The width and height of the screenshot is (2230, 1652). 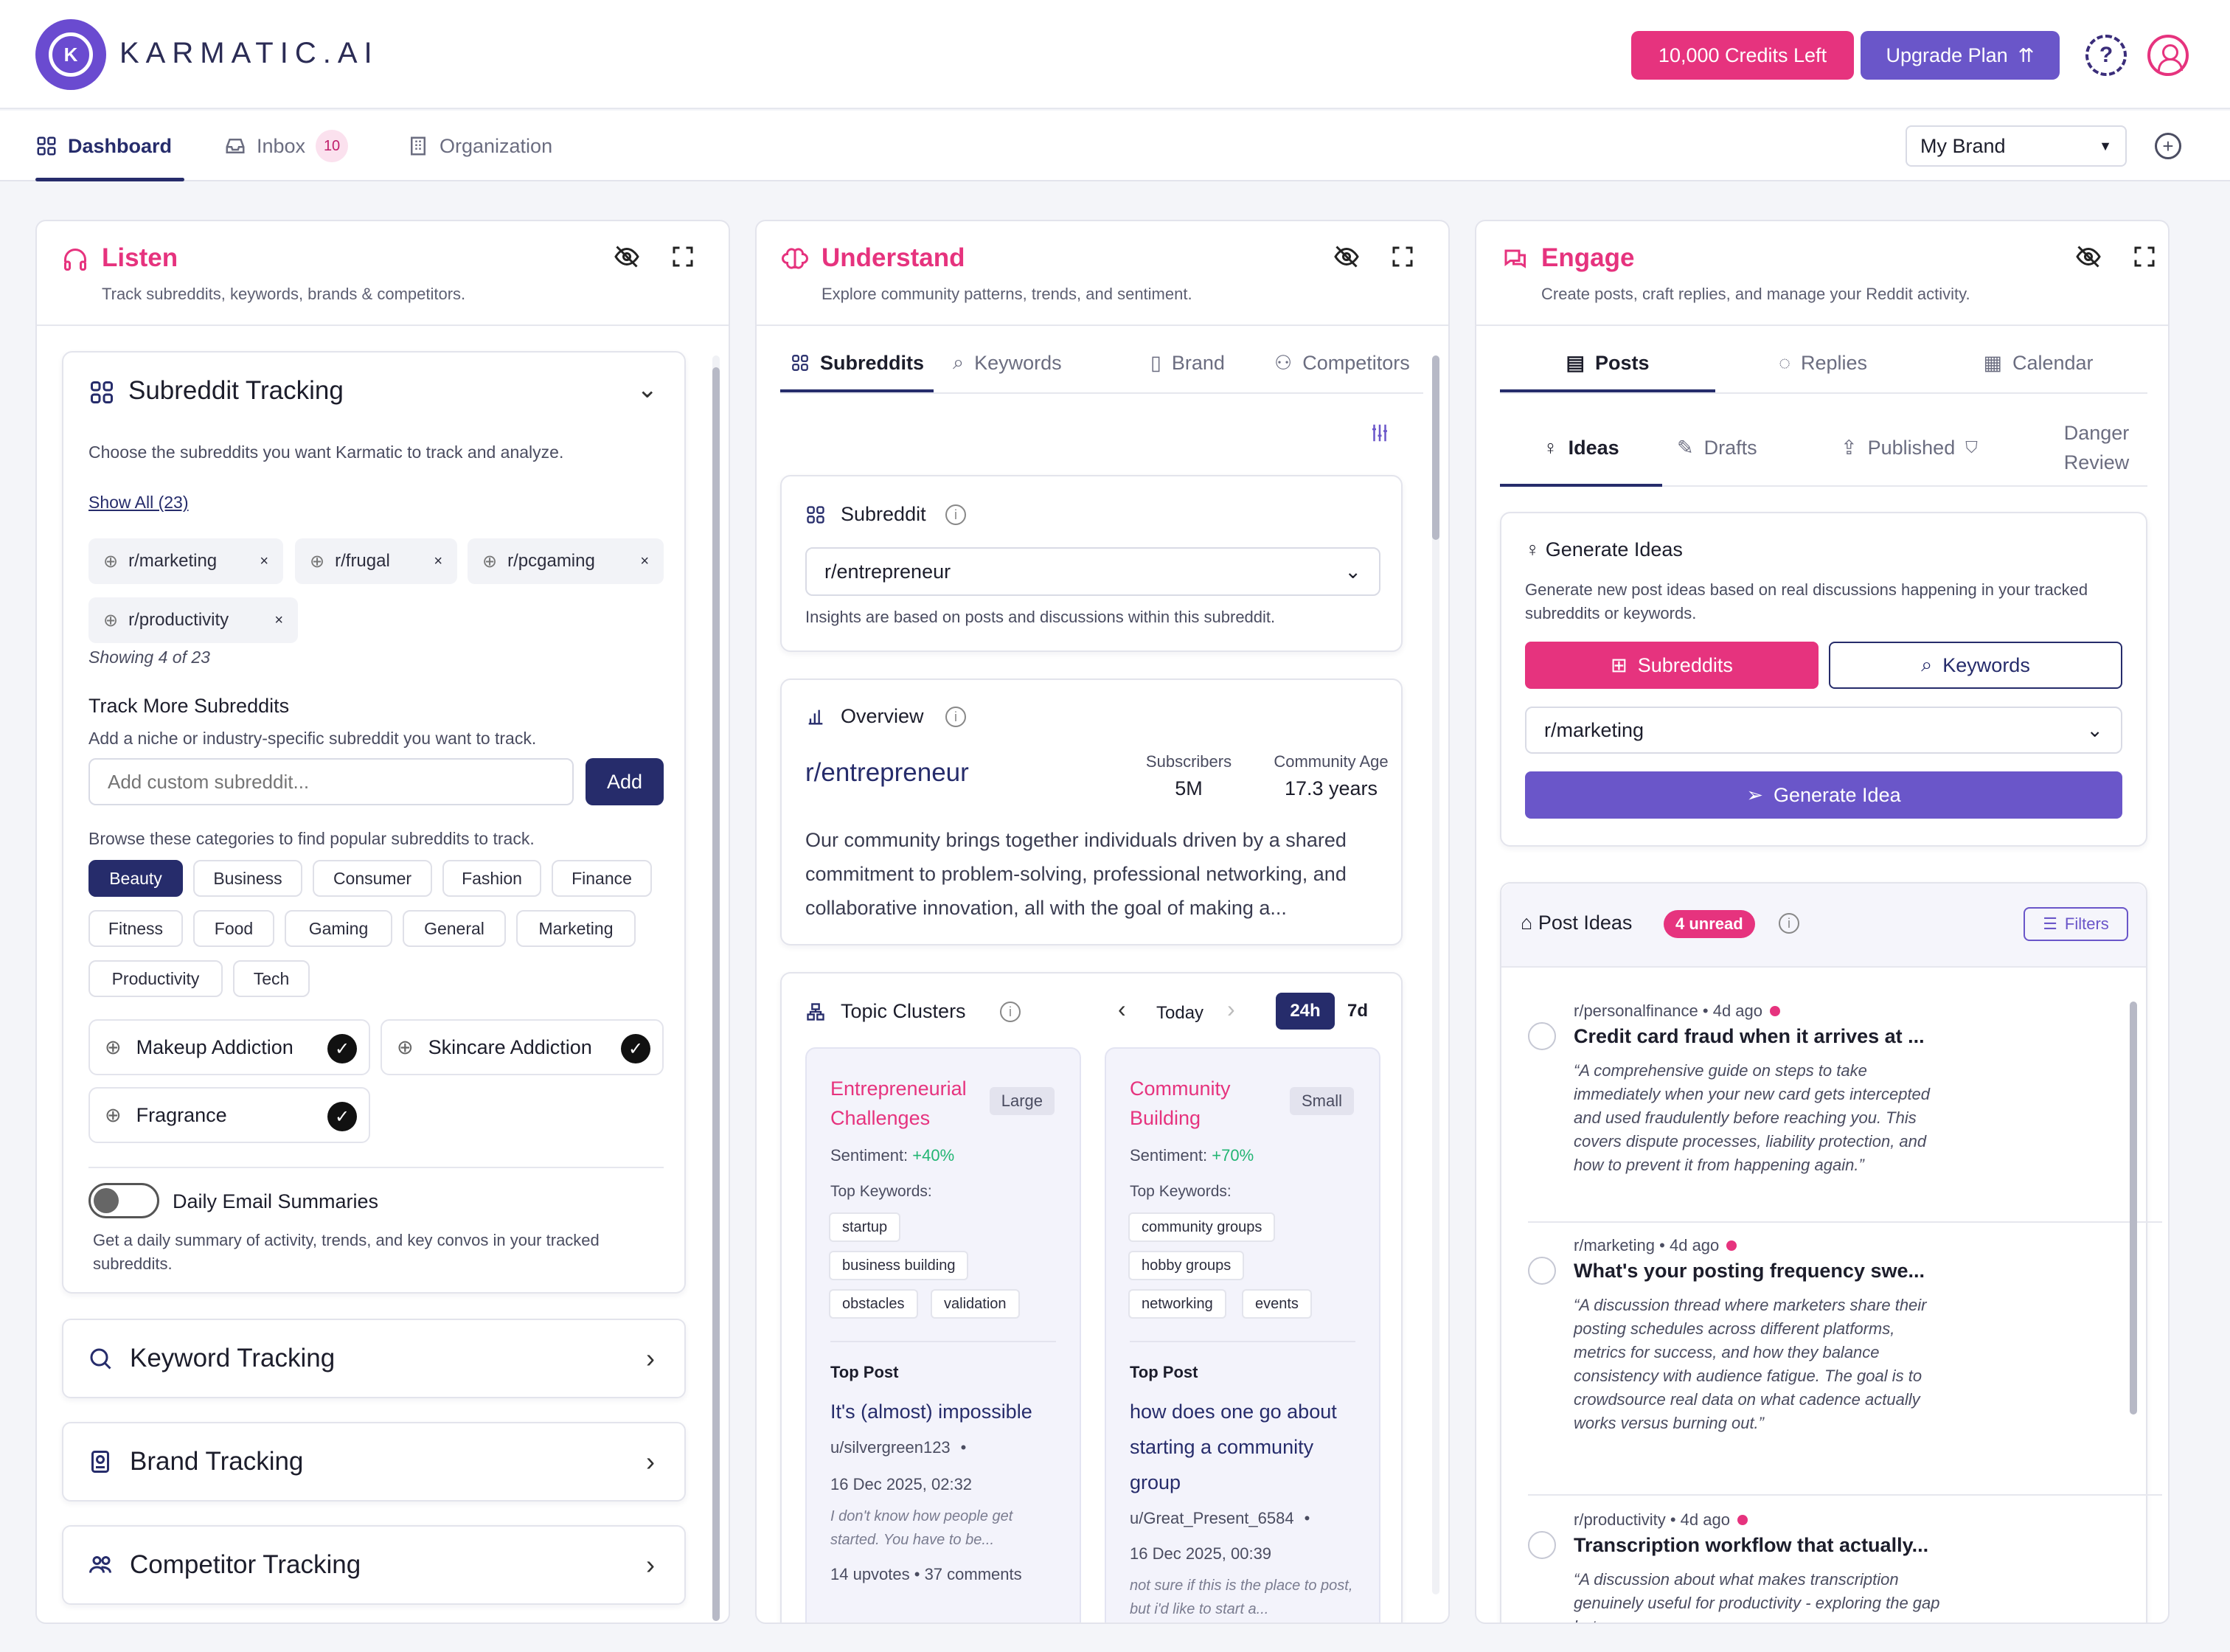 What do you see at coordinates (1717, 448) in the screenshot?
I see `subtab-drafts: ✎ Drafts` at bounding box center [1717, 448].